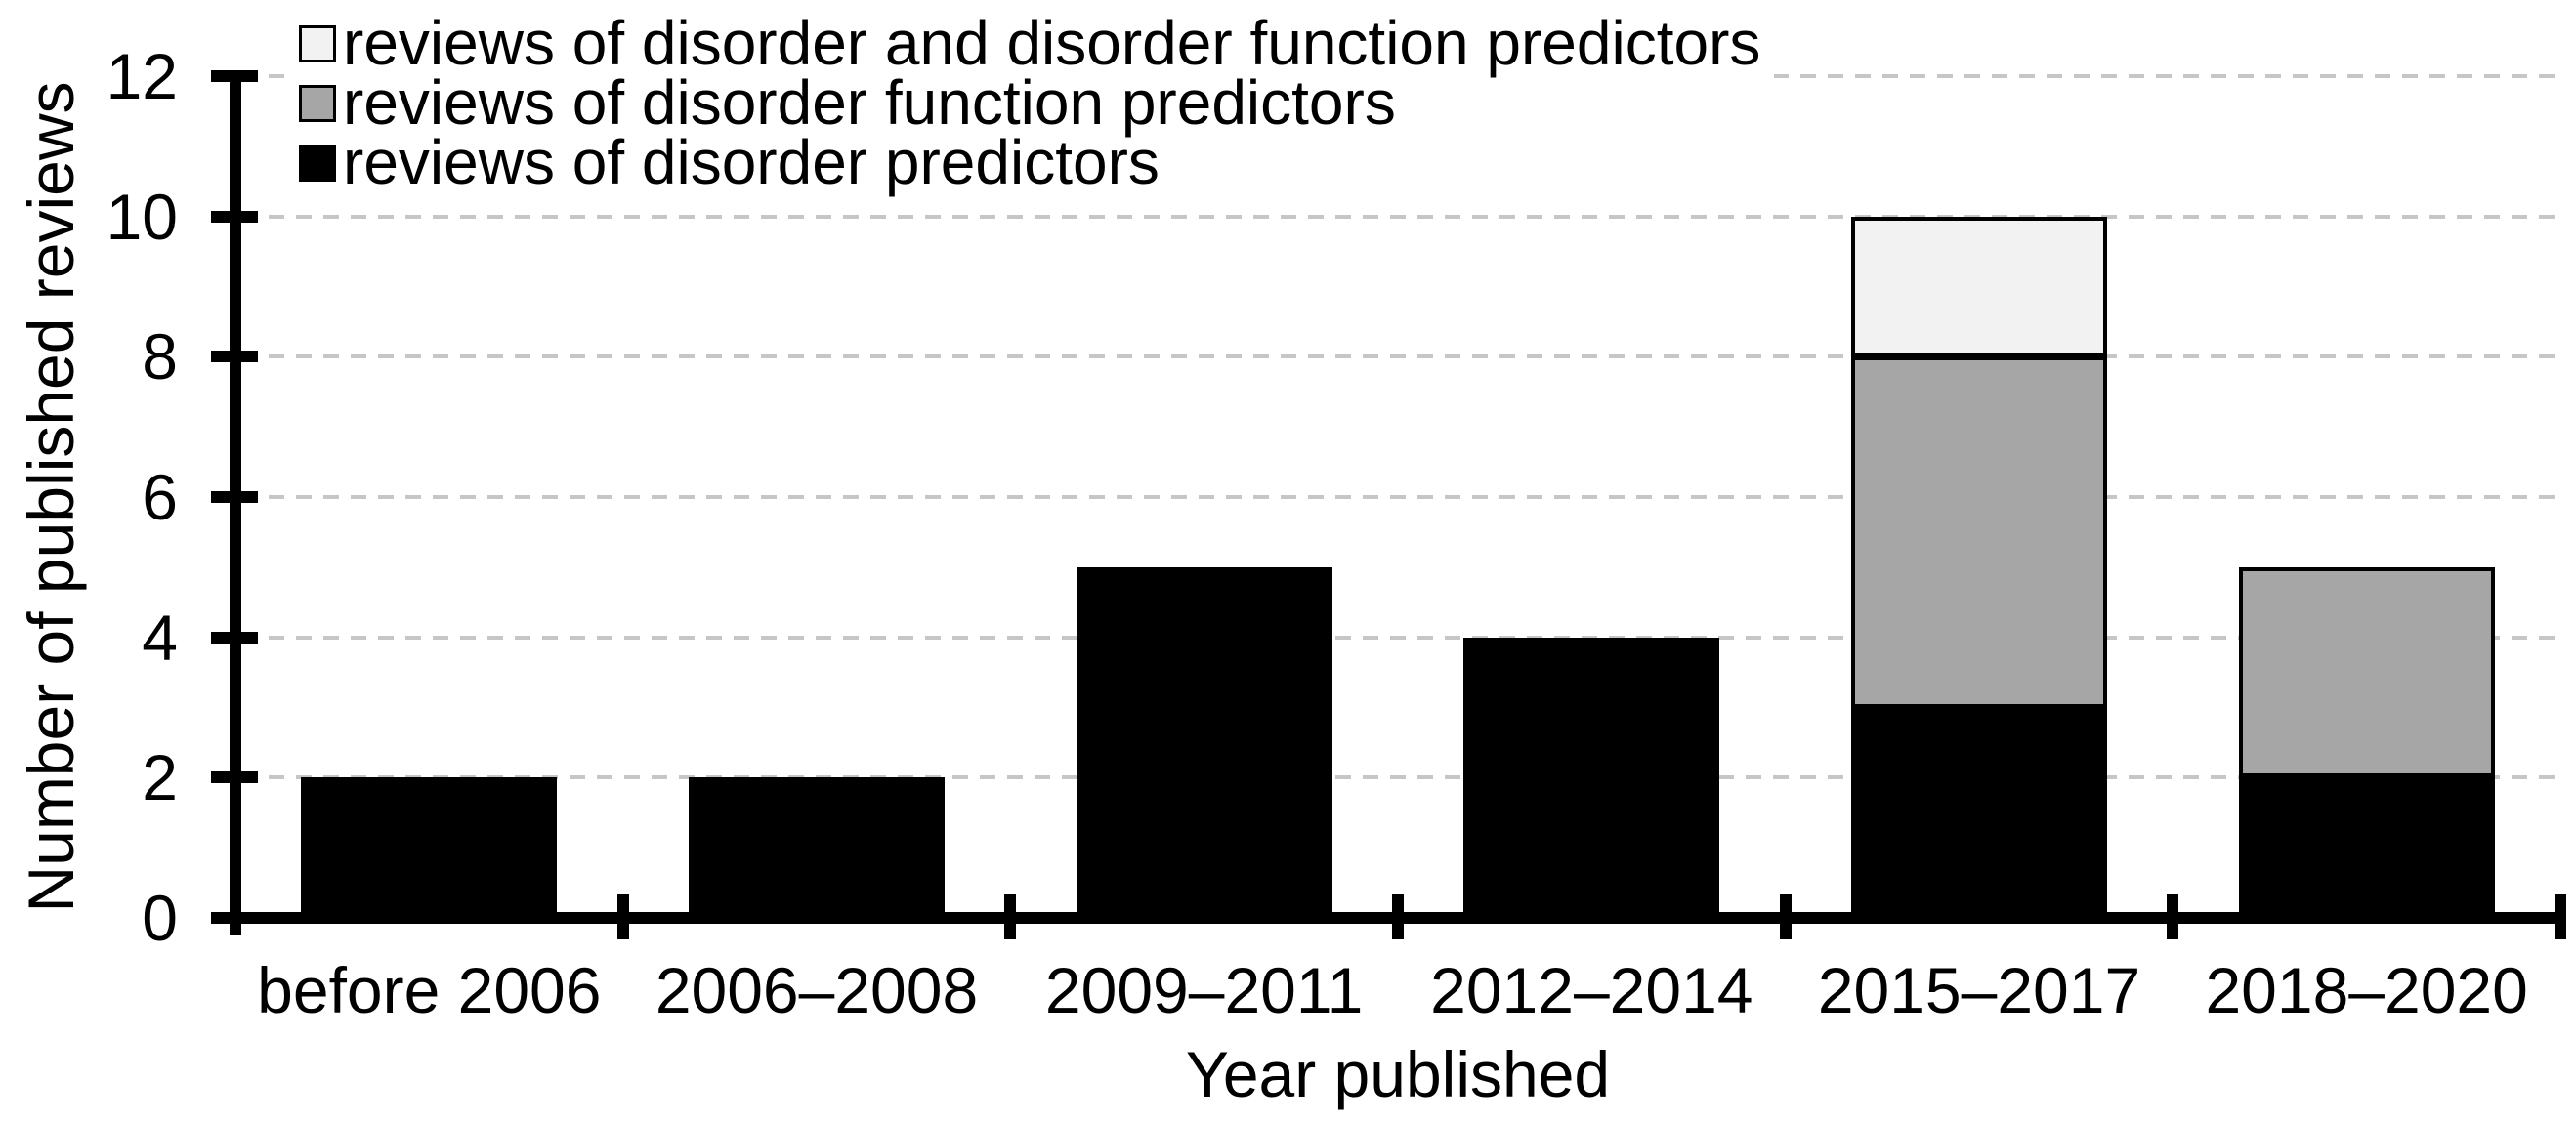 This screenshot has height=1121, width=2576. What do you see at coordinates (751, 162) in the screenshot?
I see `legend-label: reviews of disorder predictors` at bounding box center [751, 162].